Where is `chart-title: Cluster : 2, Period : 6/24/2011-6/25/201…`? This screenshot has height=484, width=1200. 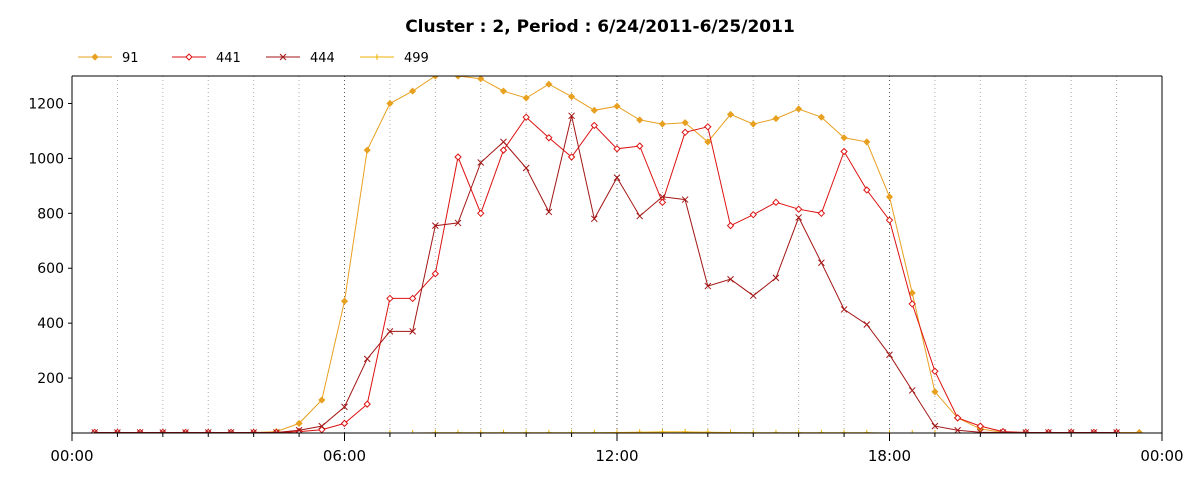
chart-title: Cluster : 2, Period : 6/24/2011-6/25/201… is located at coordinates (600, 27).